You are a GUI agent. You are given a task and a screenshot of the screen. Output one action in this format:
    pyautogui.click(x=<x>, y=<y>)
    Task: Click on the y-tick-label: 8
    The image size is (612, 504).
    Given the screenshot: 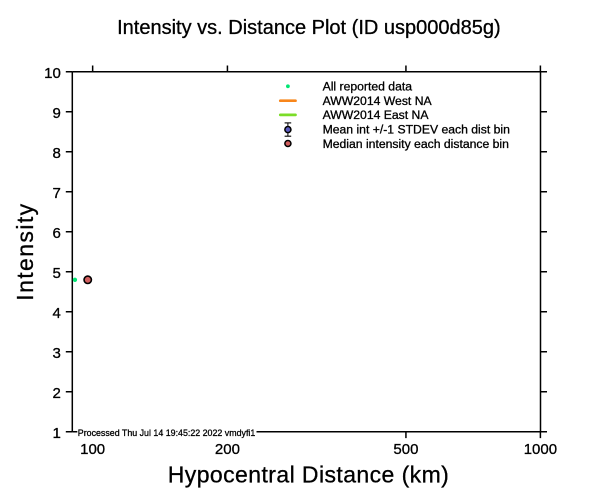 What is the action you would take?
    pyautogui.click(x=56, y=153)
    